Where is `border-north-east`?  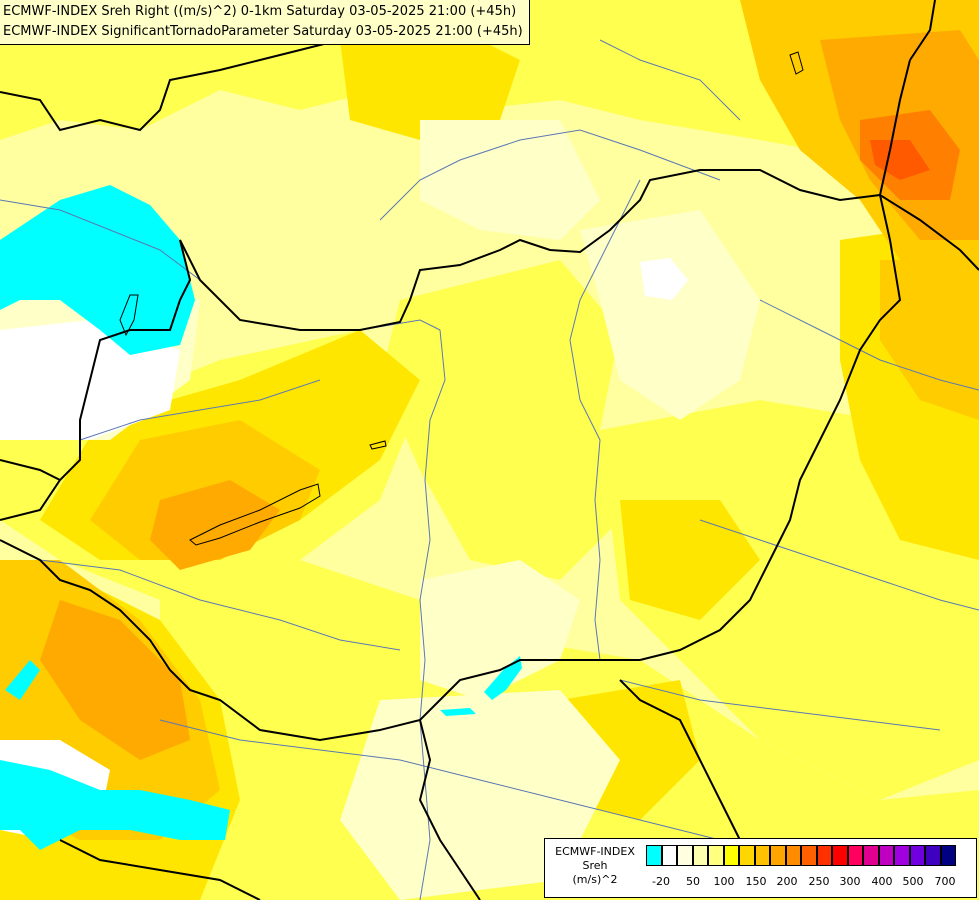
border-north-east is located at coordinates (922, 30).